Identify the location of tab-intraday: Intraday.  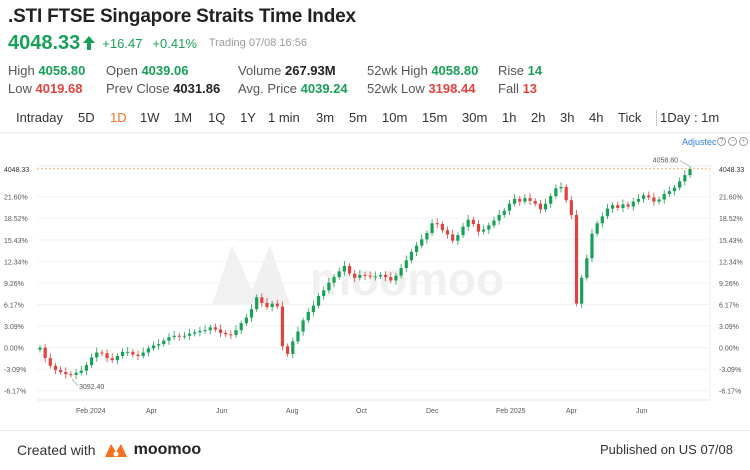
(39, 117).